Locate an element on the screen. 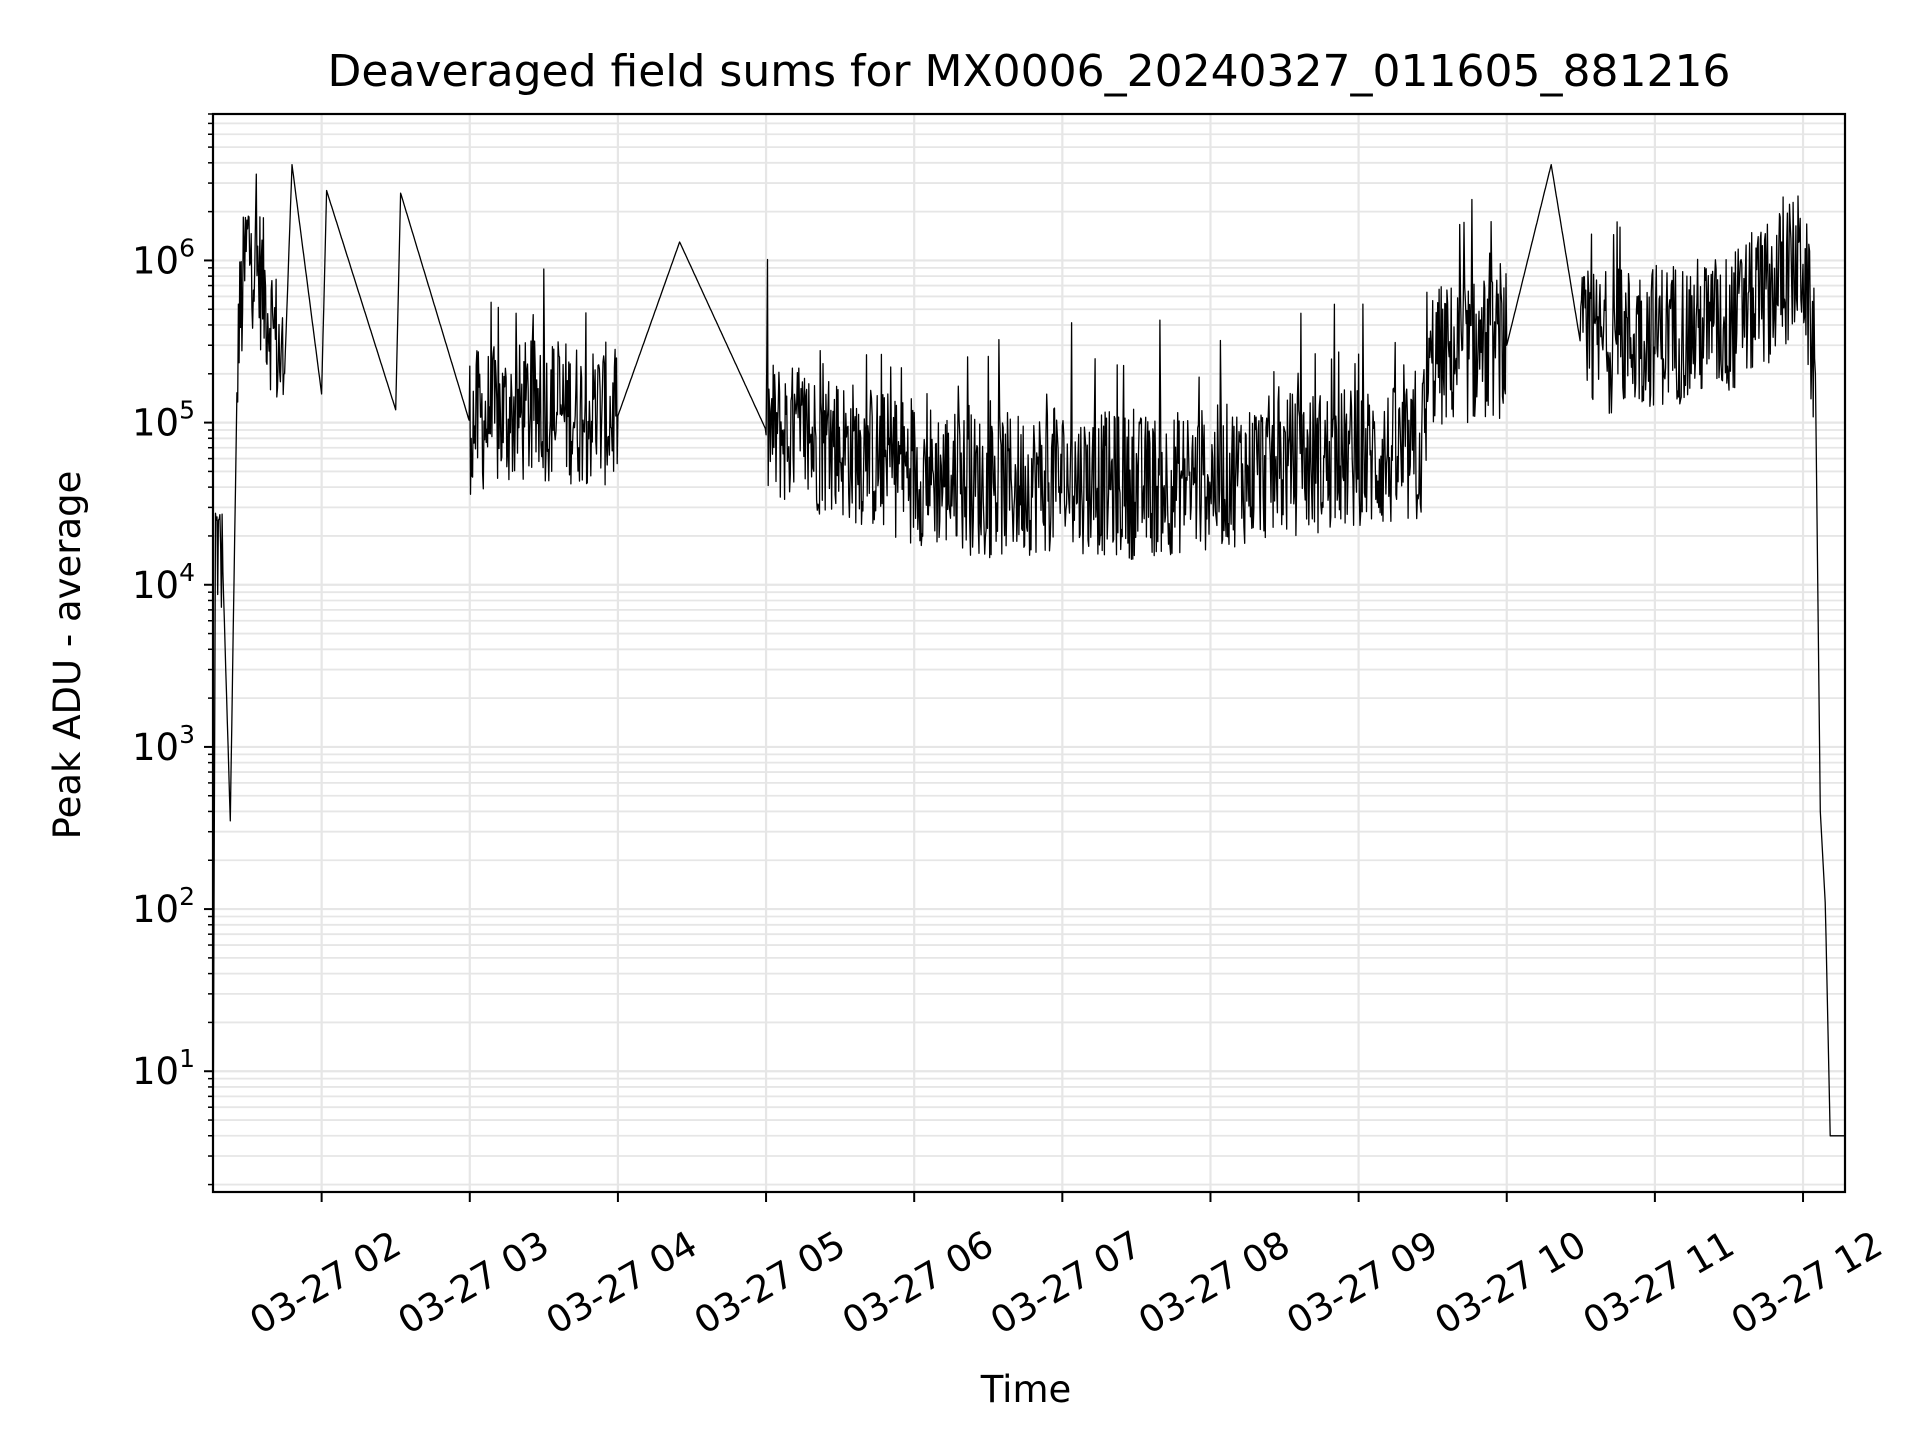 This screenshot has width=1920, height=1440. y-tick-label: 10⁵ is located at coordinates (163, 420).